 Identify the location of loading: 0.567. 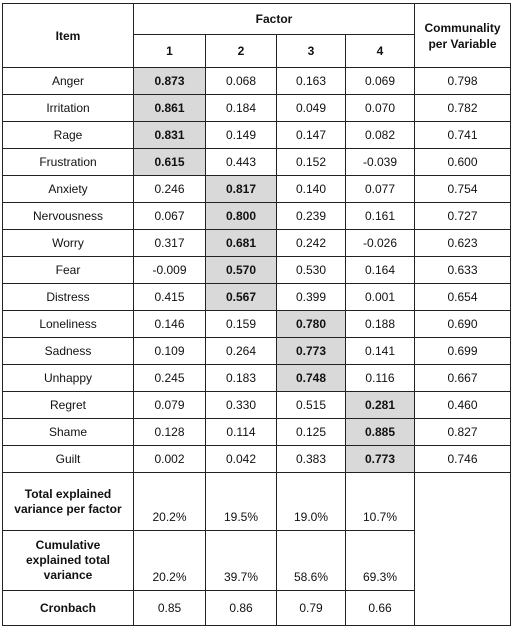
(241, 297).